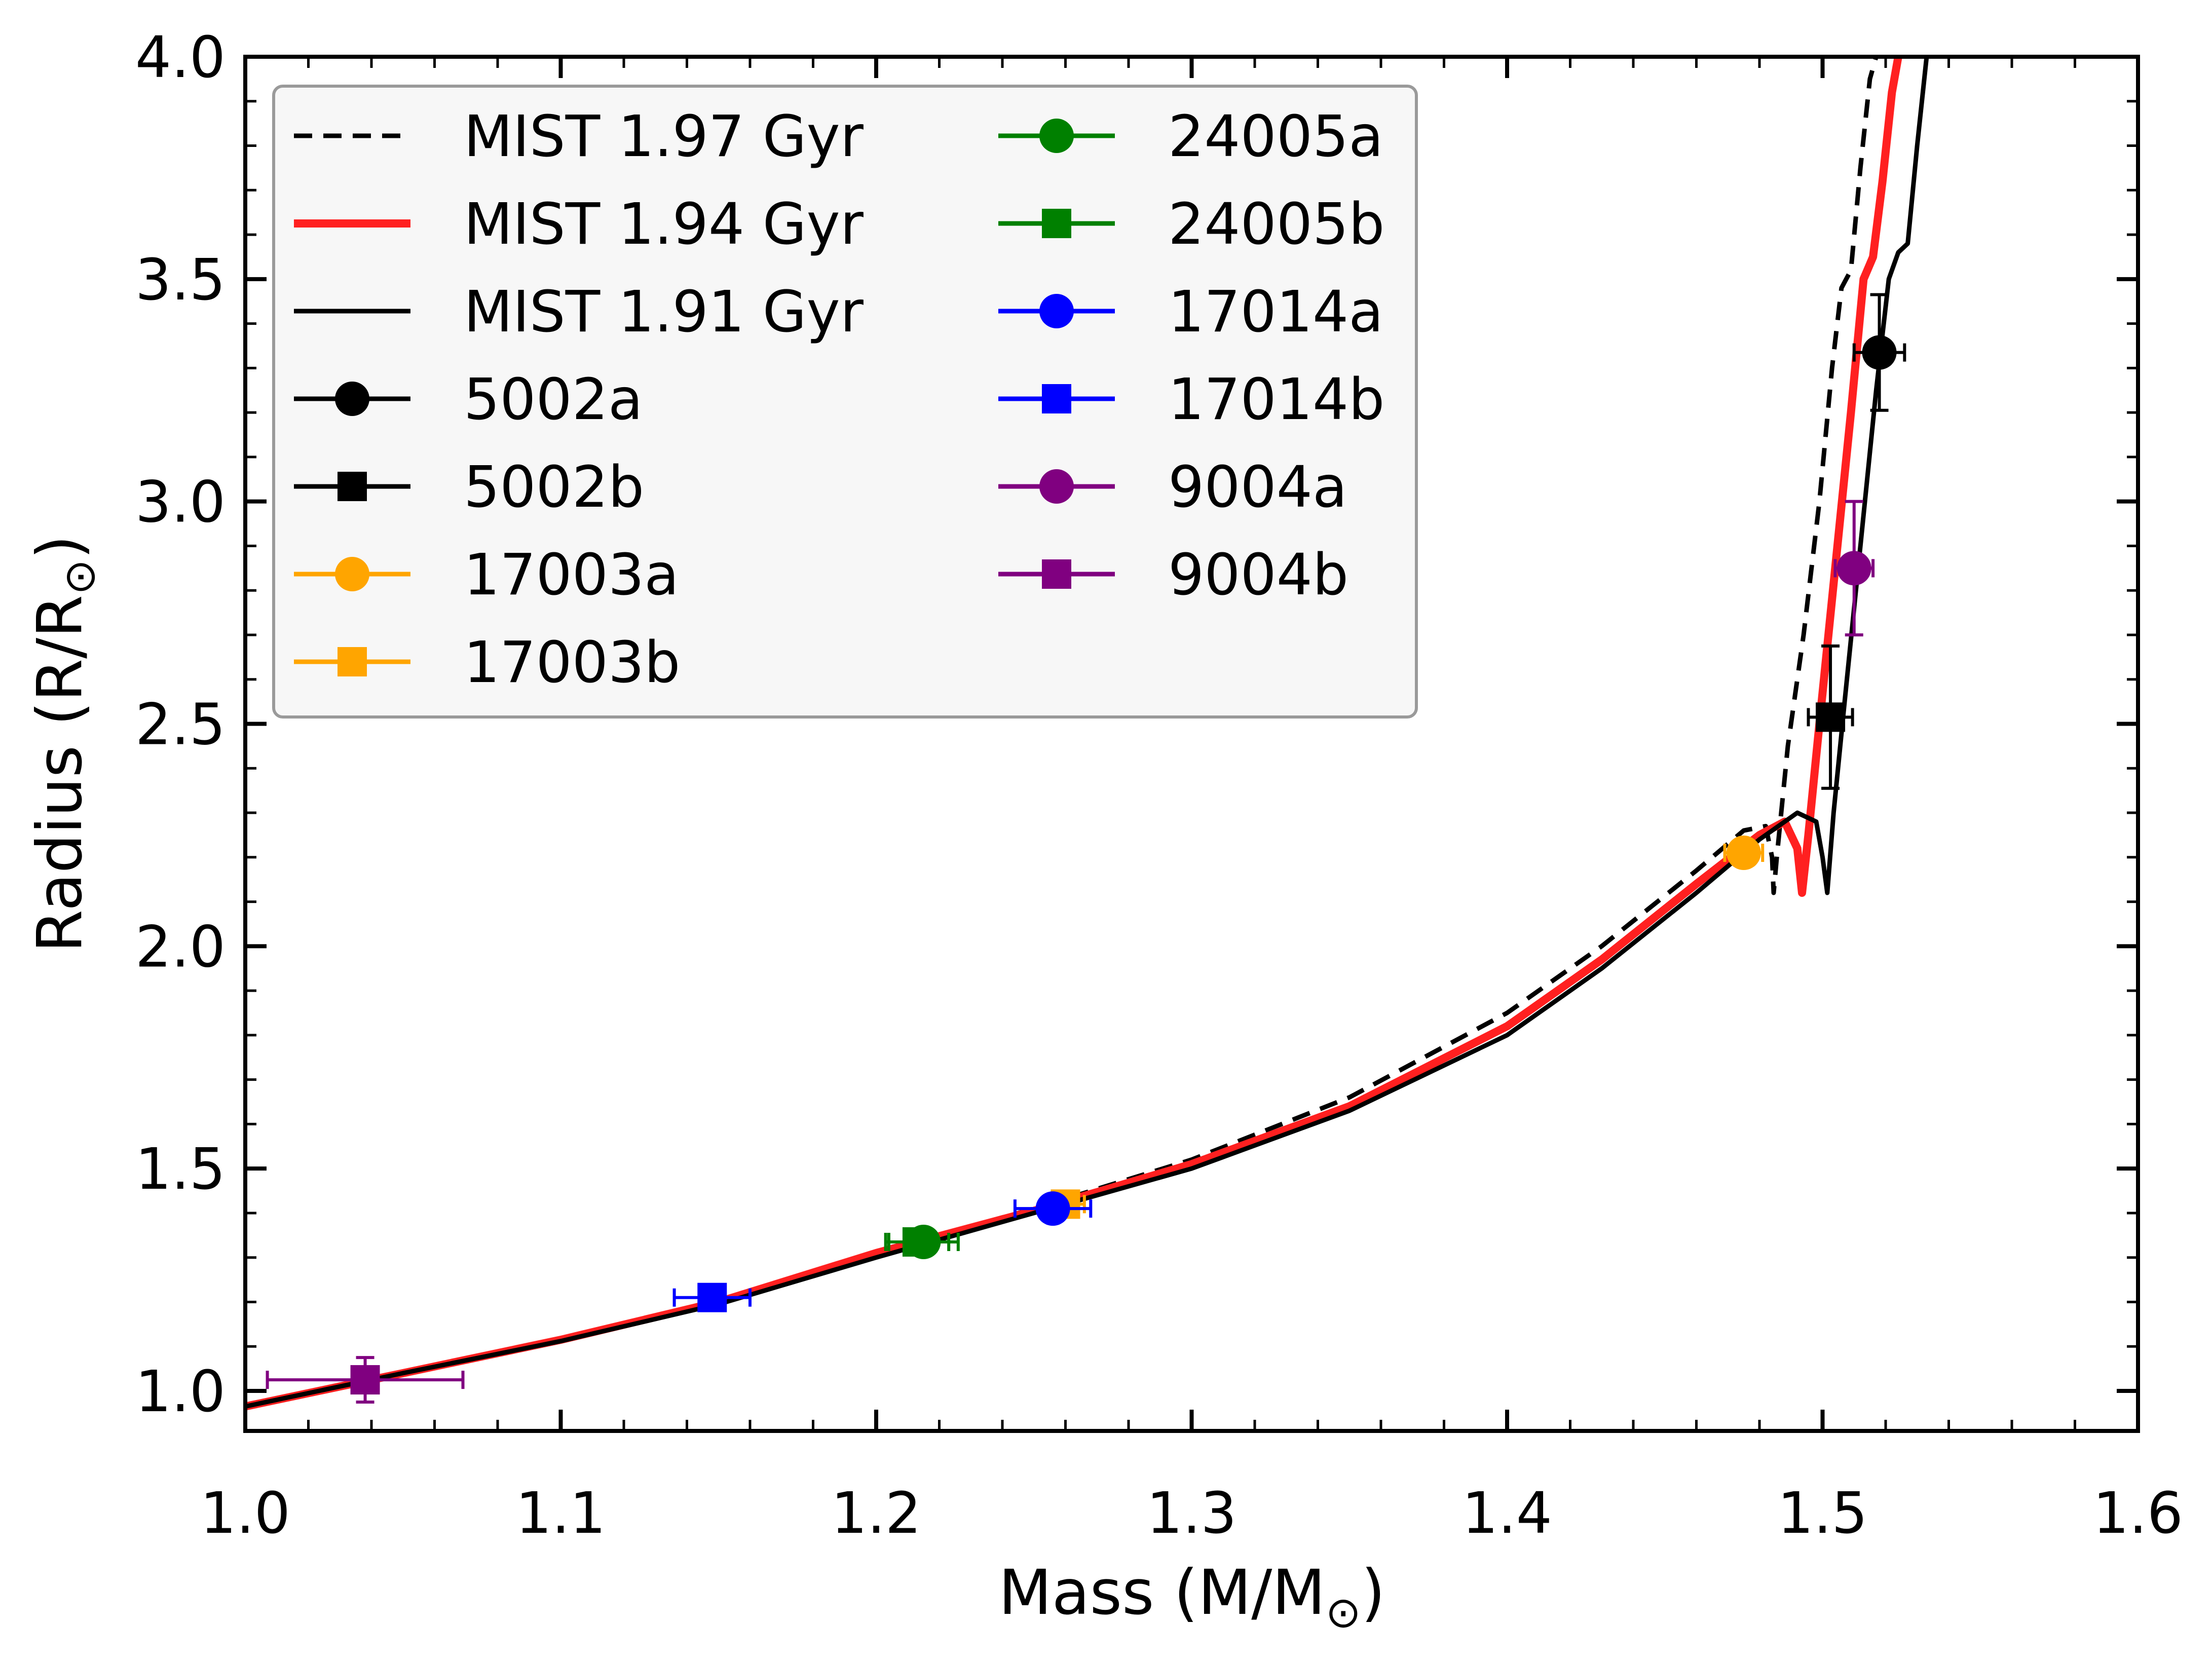  What do you see at coordinates (664, 137) in the screenshot?
I see `legend-label: MIST 1.97 Gyr` at bounding box center [664, 137].